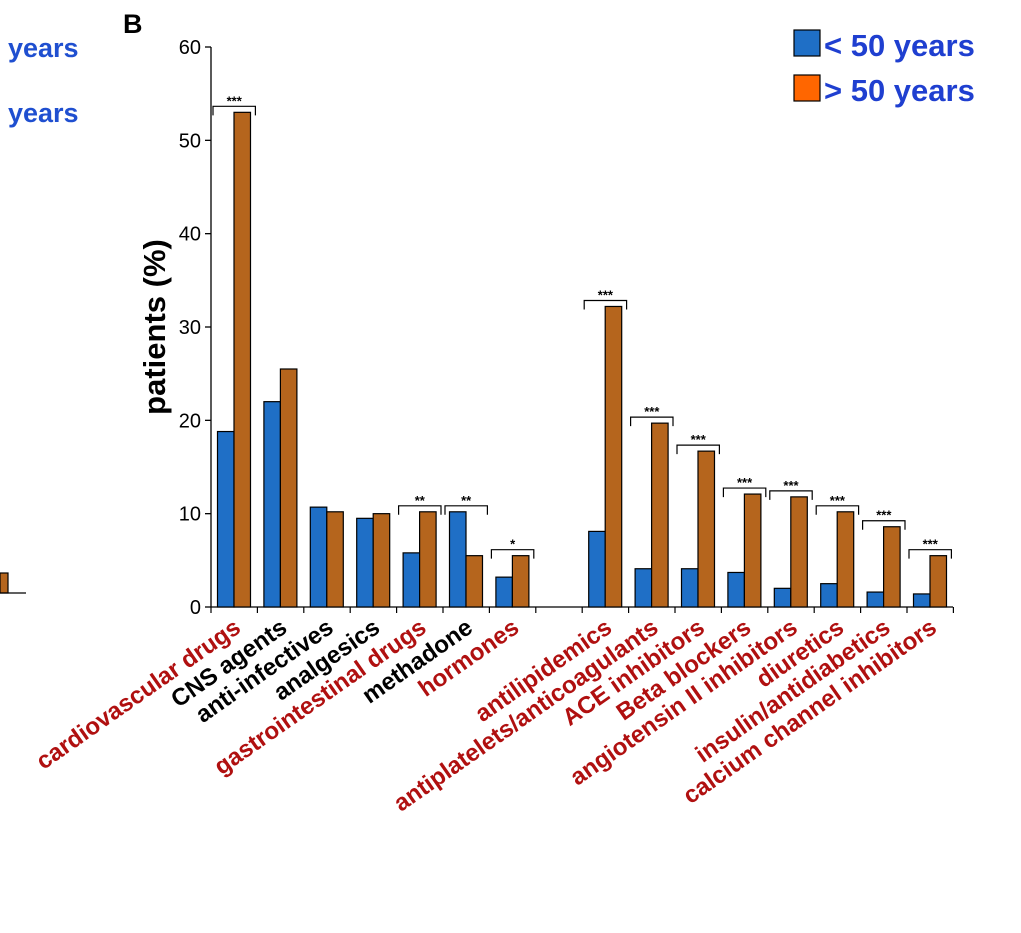  What do you see at coordinates (513, 544) in the screenshot?
I see `significance-stars: *` at bounding box center [513, 544].